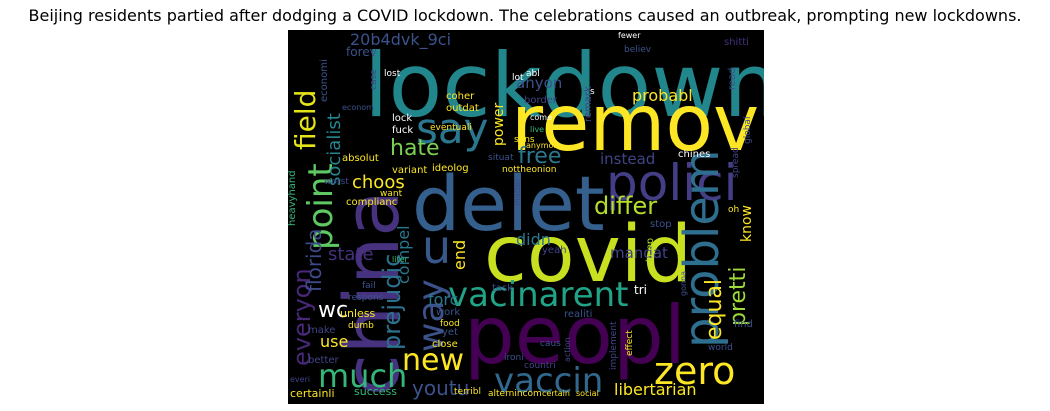 The image size is (1050, 411). Describe the element at coordinates (361, 52) in the screenshot. I see `word-forev: forev` at that location.